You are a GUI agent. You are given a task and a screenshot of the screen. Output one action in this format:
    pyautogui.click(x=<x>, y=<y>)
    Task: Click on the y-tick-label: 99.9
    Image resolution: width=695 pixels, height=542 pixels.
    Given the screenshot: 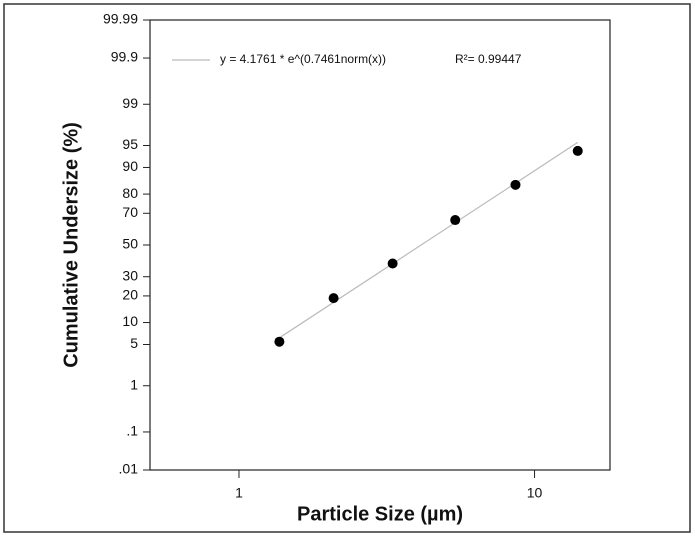 What is the action you would take?
    pyautogui.click(x=124, y=57)
    